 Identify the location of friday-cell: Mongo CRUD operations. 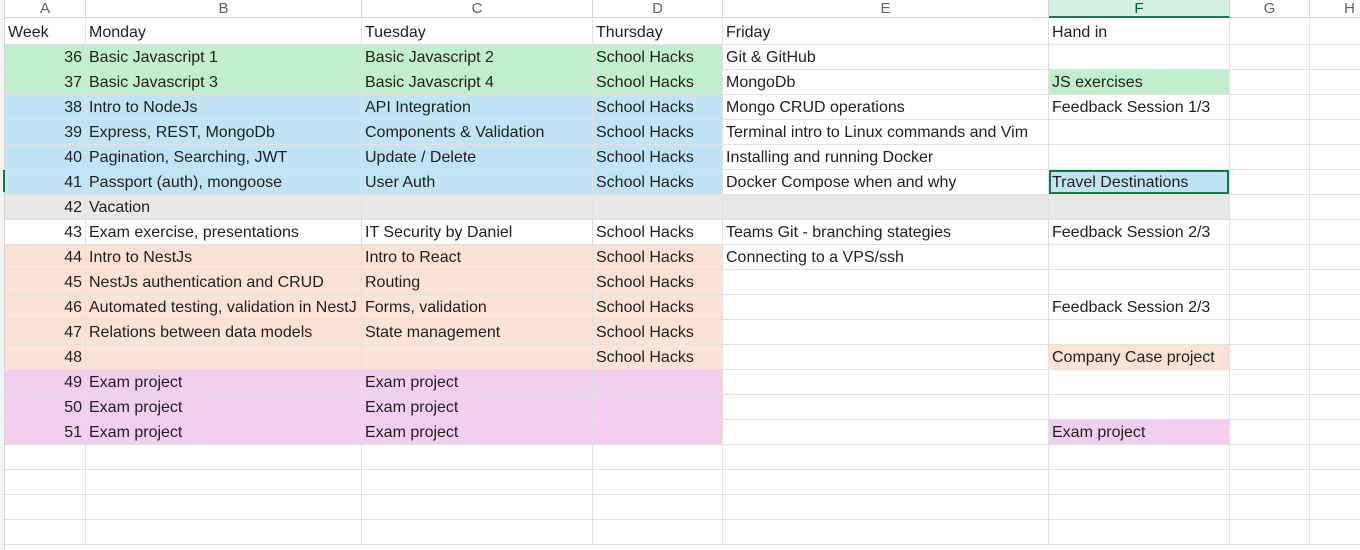
(886, 107).